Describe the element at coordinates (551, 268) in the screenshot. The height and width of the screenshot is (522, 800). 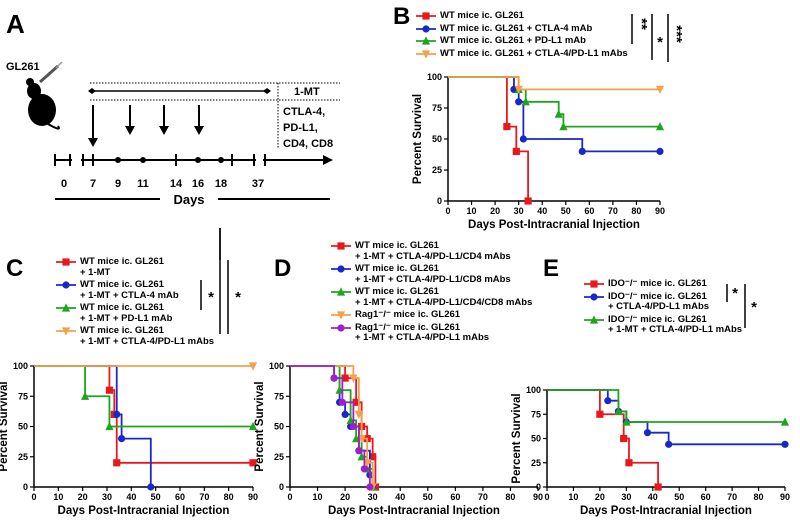
I see `panel-label: E` at that location.